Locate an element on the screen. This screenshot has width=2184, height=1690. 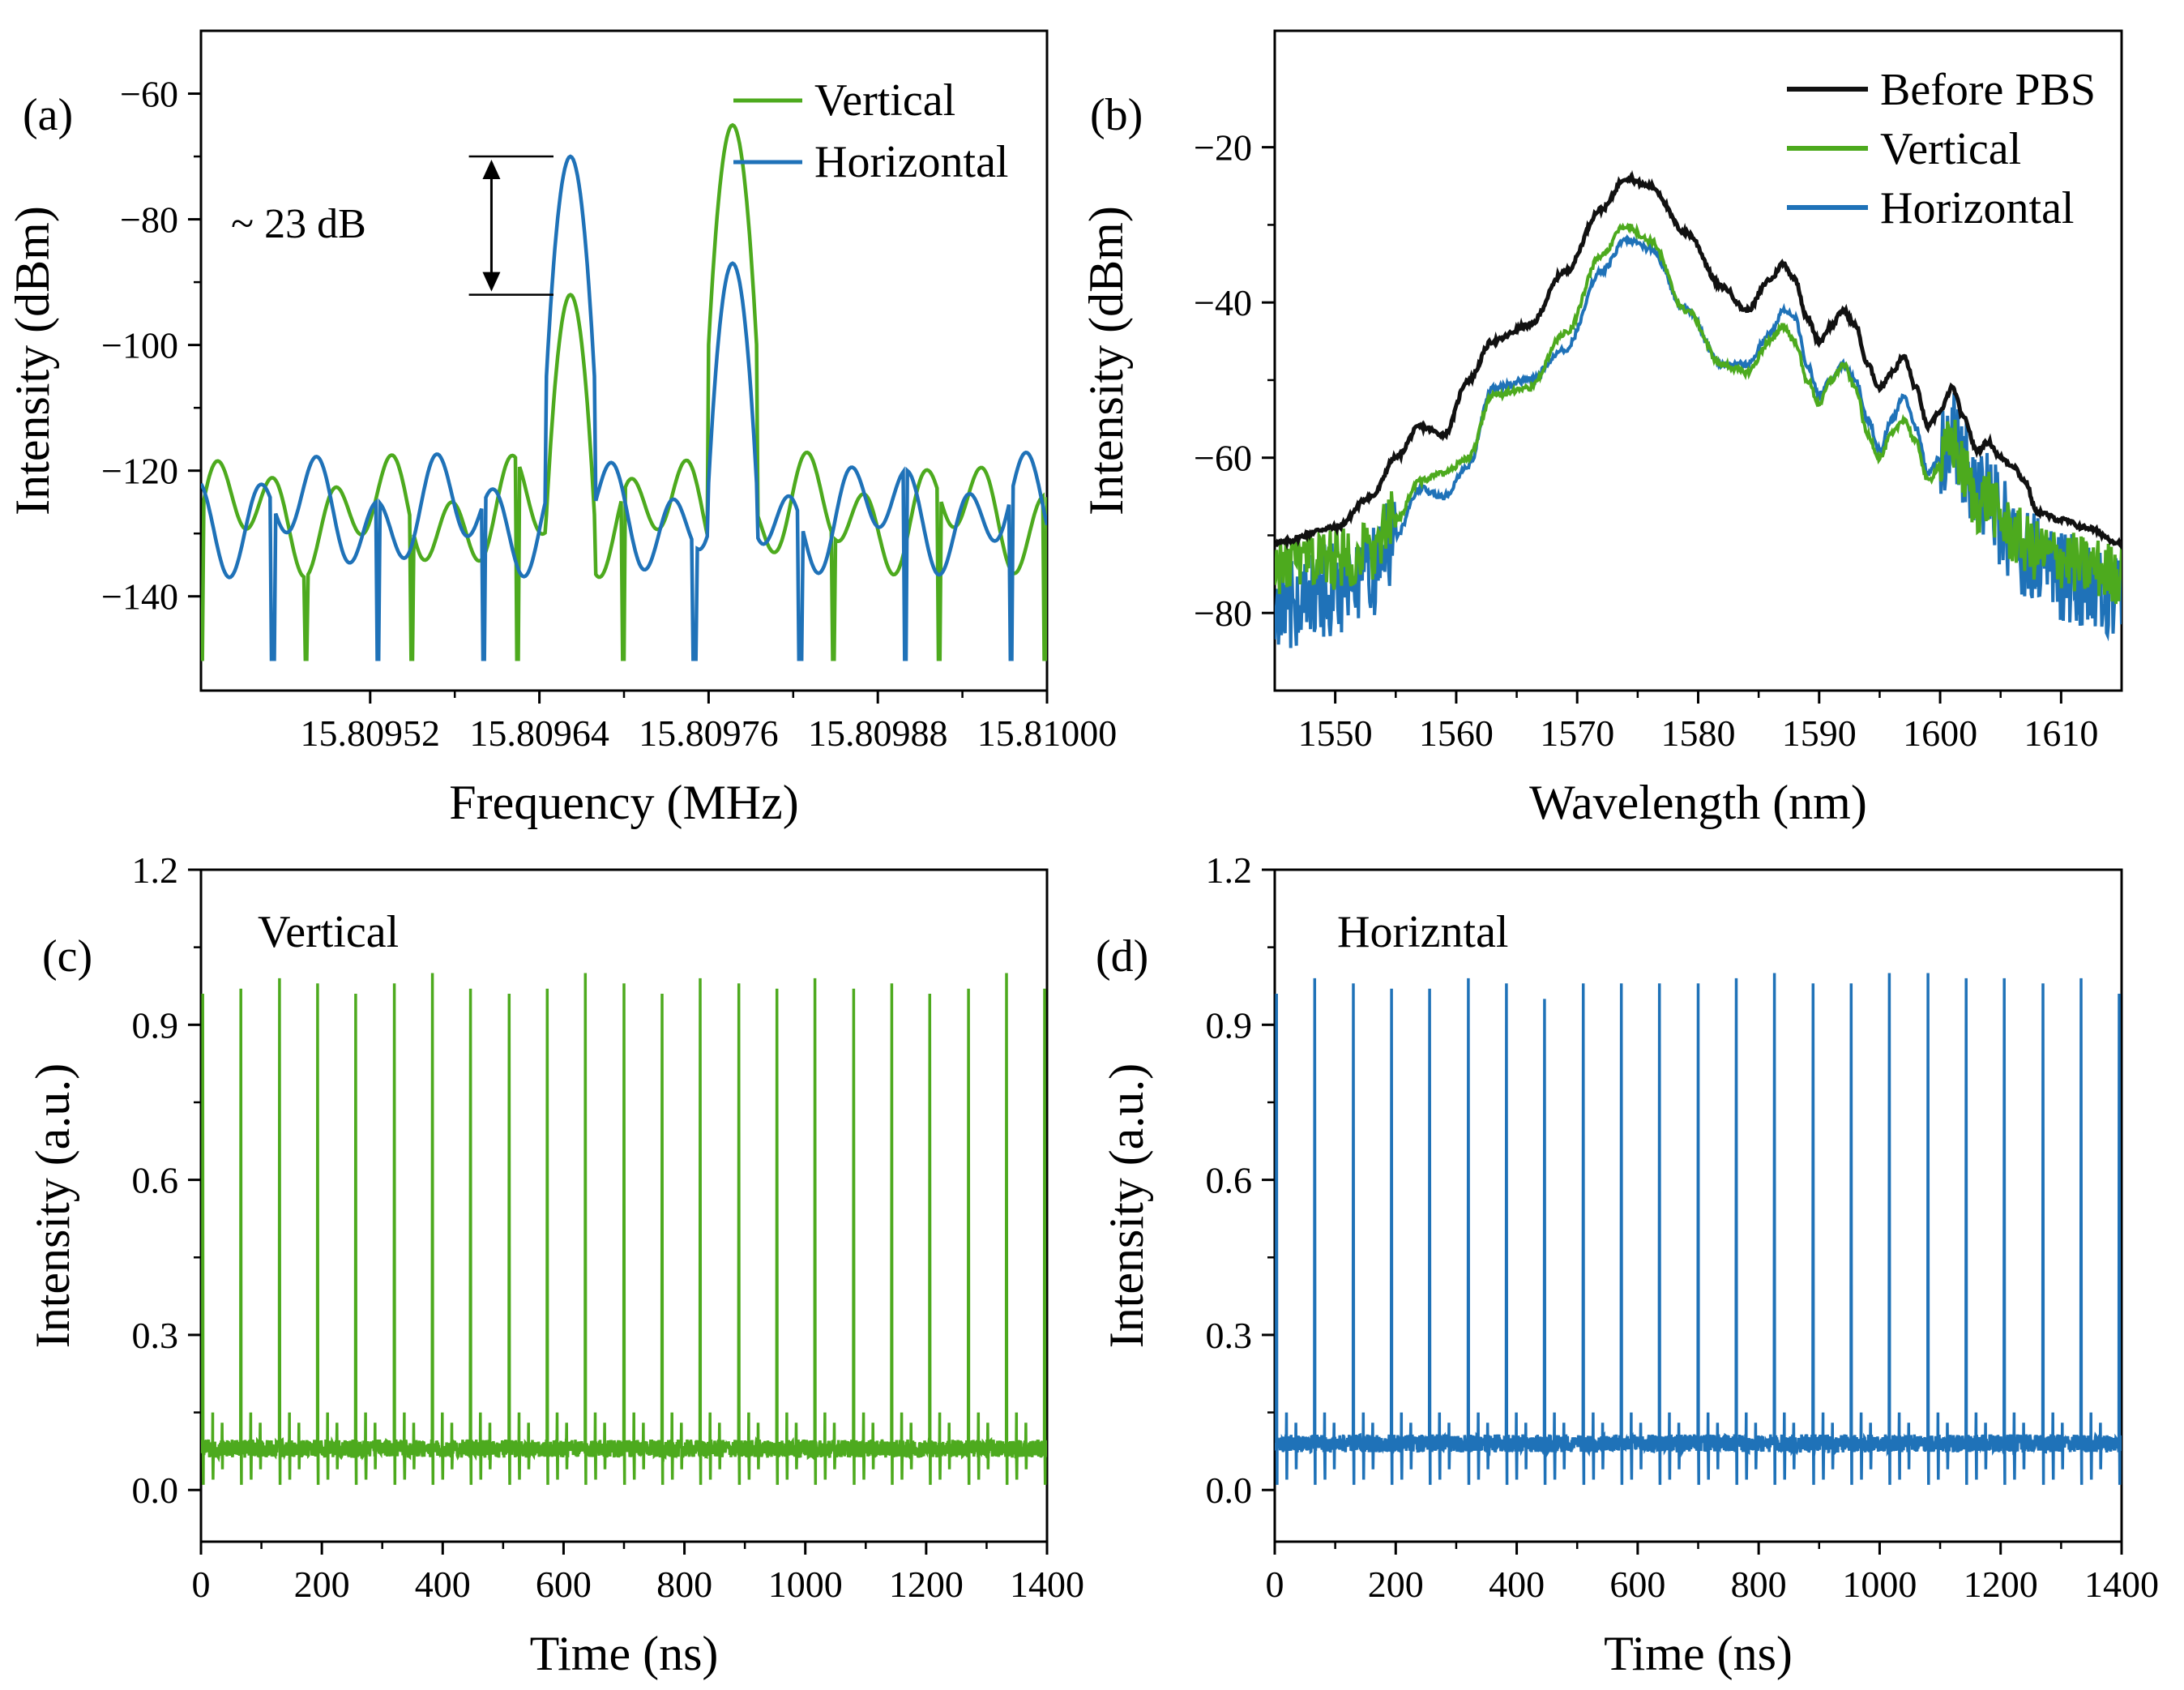
x-tick-label: 1590 is located at coordinates (1820, 733).